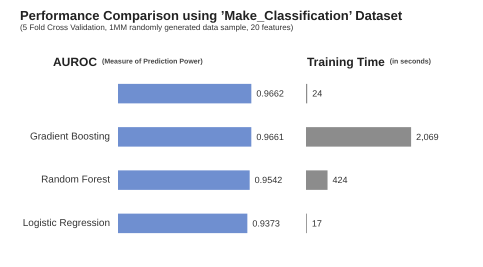 Image resolution: width=483 pixels, height=267 pixels. What do you see at coordinates (75, 62) in the screenshot?
I see `chart-title: AUROC` at bounding box center [75, 62].